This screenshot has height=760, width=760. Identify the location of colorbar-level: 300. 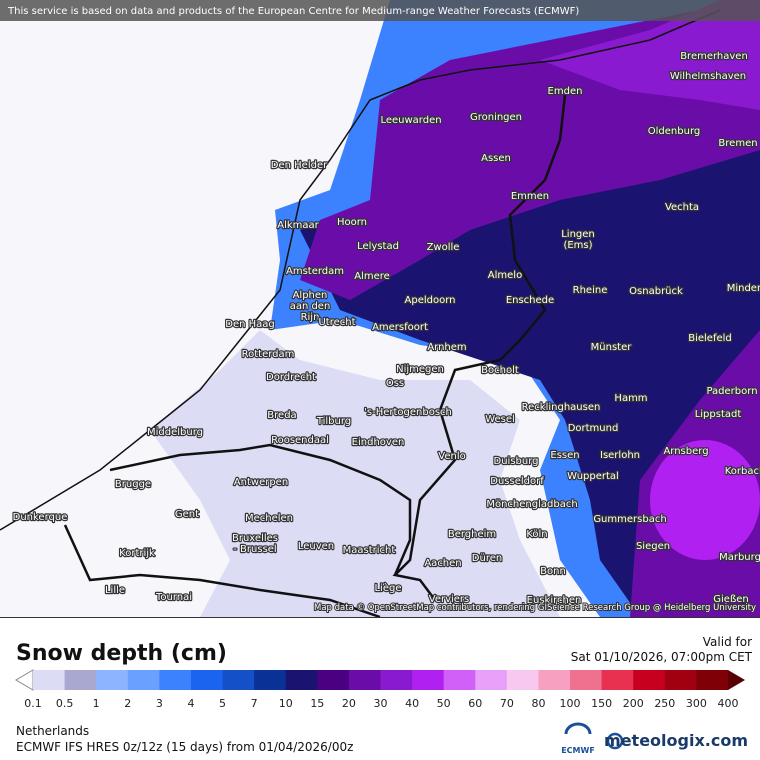
(696, 703).